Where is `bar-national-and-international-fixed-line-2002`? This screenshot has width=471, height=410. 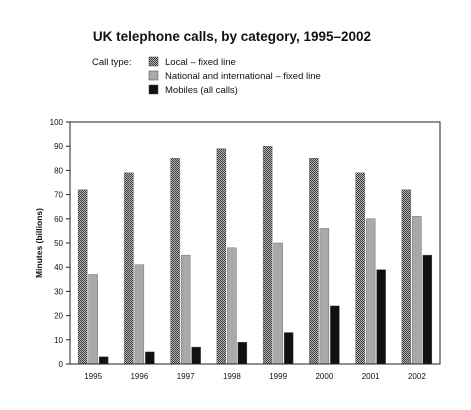 bar-national-and-international-fixed-line-2002 is located at coordinates (417, 290).